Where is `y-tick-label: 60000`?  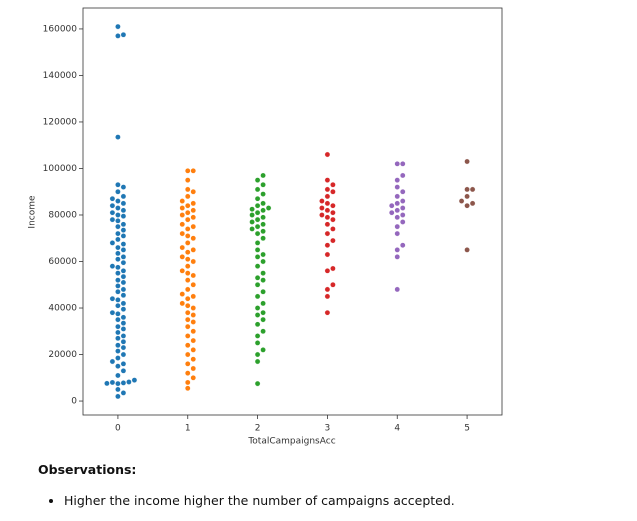 y-tick-label: 60000 is located at coordinates (62, 262).